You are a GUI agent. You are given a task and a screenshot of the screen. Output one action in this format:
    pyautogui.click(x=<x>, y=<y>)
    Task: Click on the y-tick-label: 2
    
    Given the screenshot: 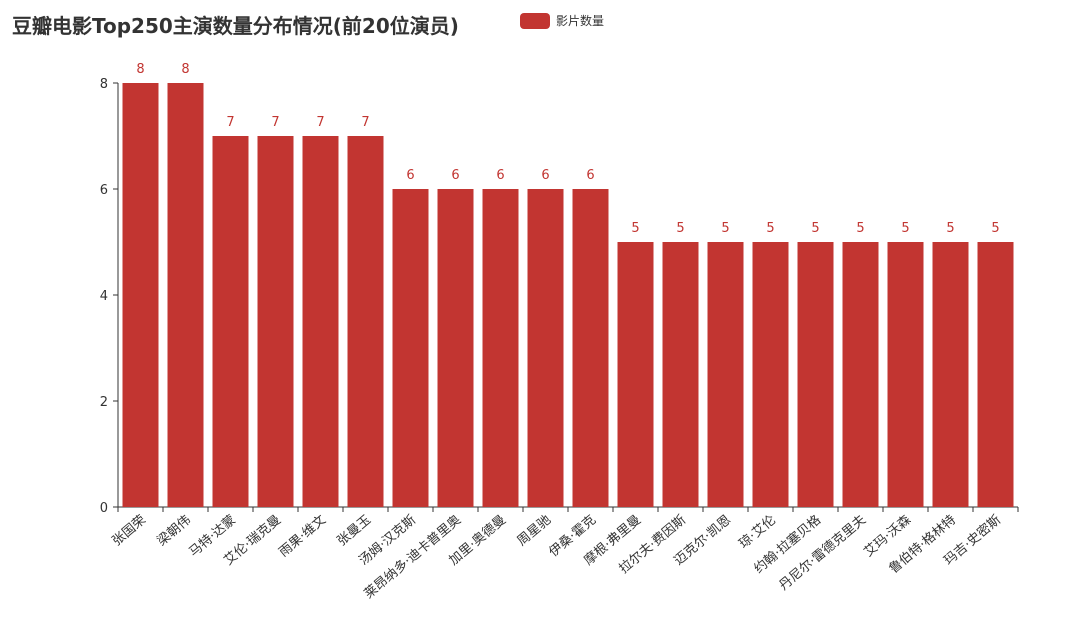 What is the action you would take?
    pyautogui.click(x=104, y=402)
    